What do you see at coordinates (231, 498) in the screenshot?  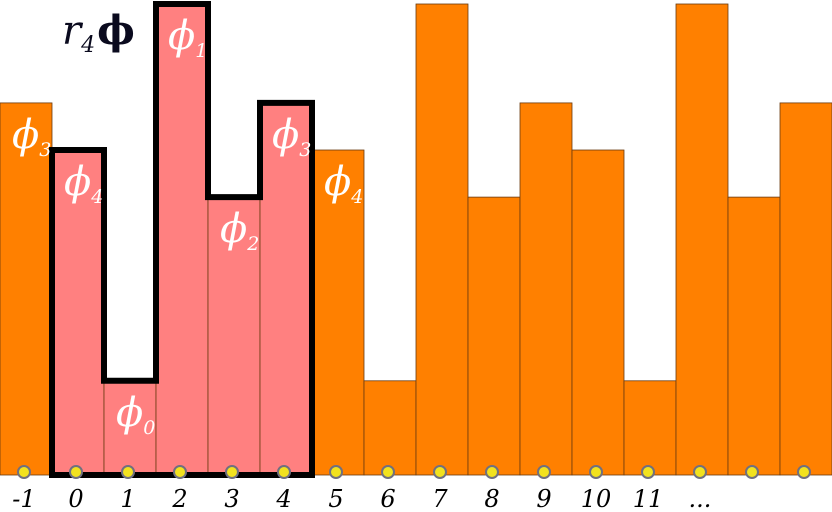 I see `axis-index-label: 3` at bounding box center [231, 498].